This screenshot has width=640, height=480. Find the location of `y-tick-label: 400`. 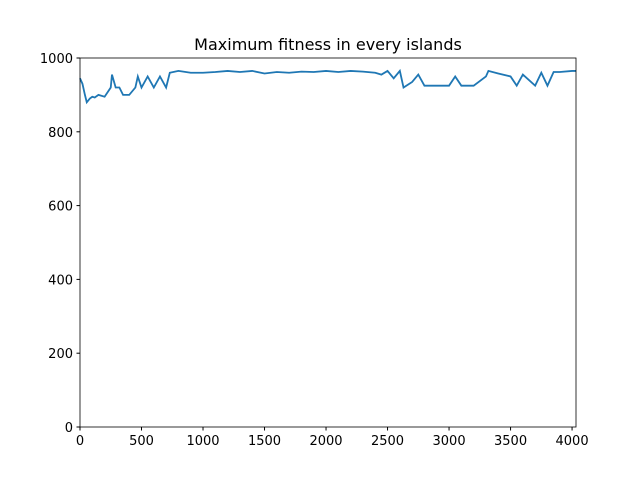

y-tick-label: 400 is located at coordinates (60, 280).